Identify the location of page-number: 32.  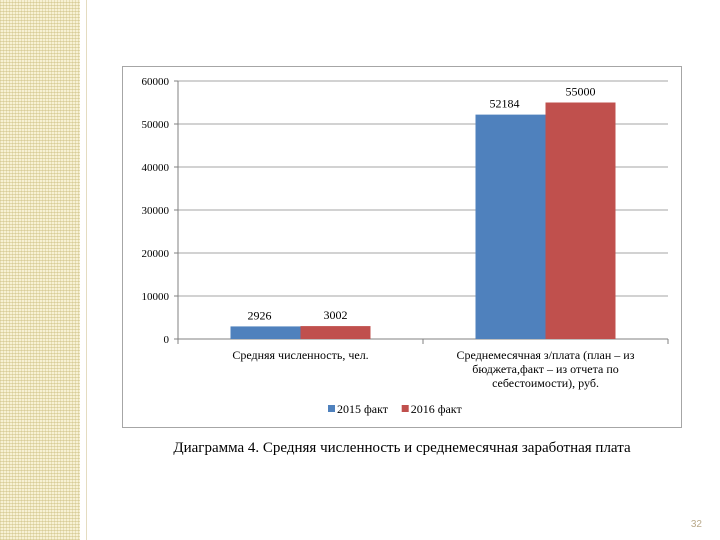
(696, 524).